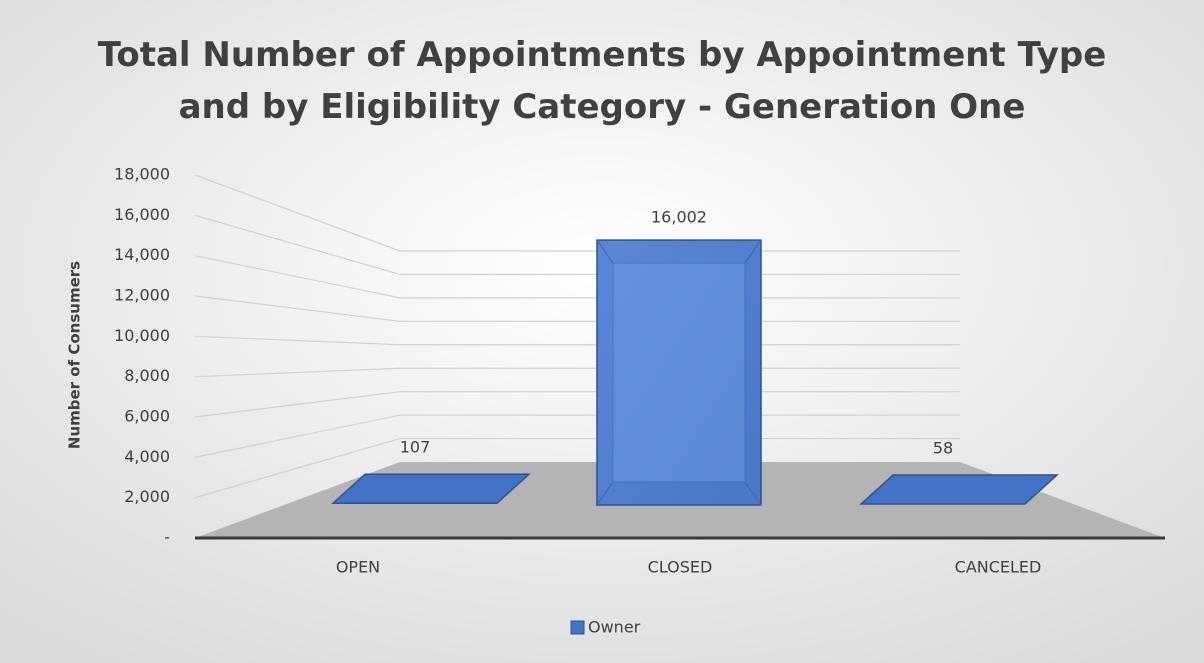 This screenshot has width=1204, height=663. I want to click on y-tick-label: 6,000, so click(147, 416).